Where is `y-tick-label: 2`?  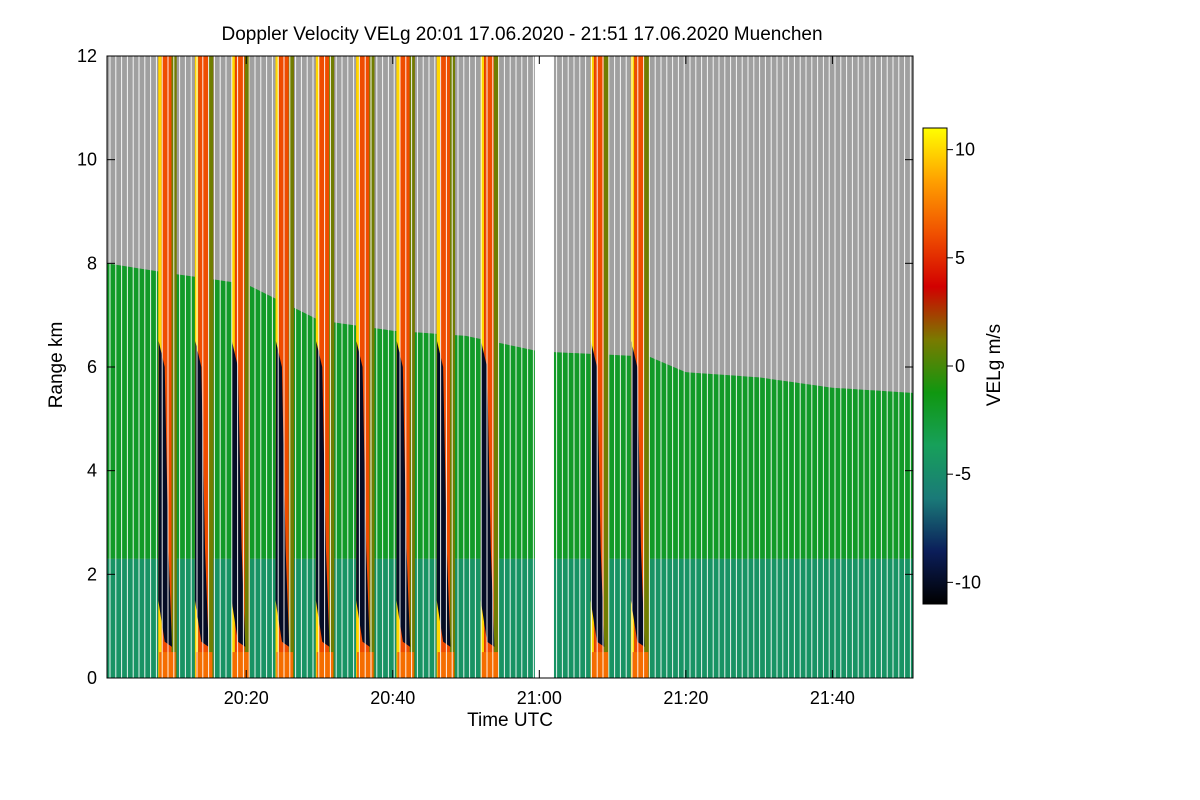
y-tick-label: 2 is located at coordinates (92, 574).